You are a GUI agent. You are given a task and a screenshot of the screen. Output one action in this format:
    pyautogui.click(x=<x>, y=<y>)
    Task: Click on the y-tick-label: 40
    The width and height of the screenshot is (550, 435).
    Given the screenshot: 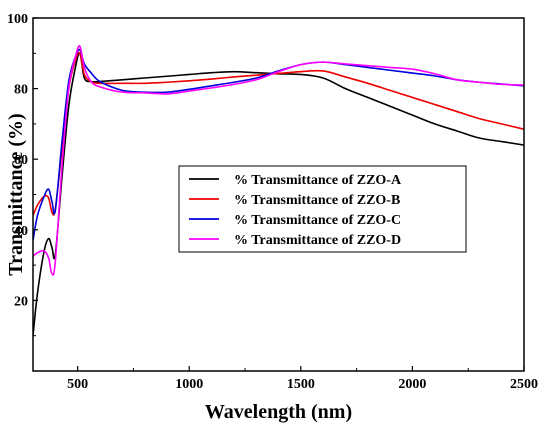 What is the action you would take?
    pyautogui.click(x=21, y=231)
    